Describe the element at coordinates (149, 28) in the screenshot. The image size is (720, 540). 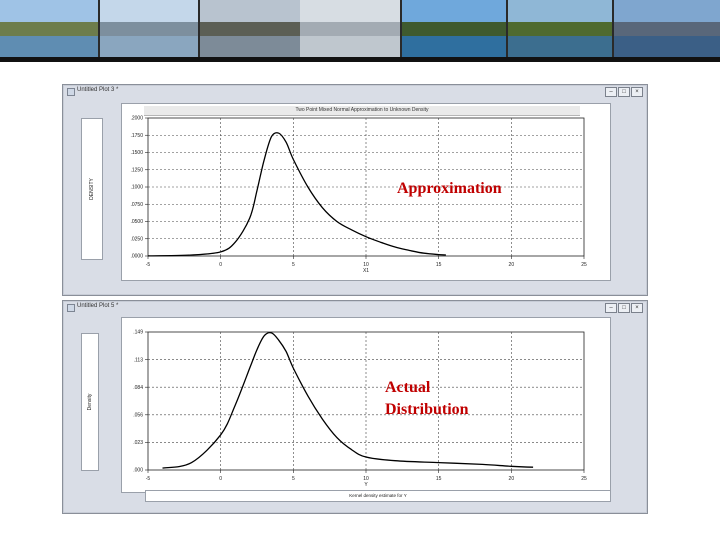
I see `lake-city-photo` at that location.